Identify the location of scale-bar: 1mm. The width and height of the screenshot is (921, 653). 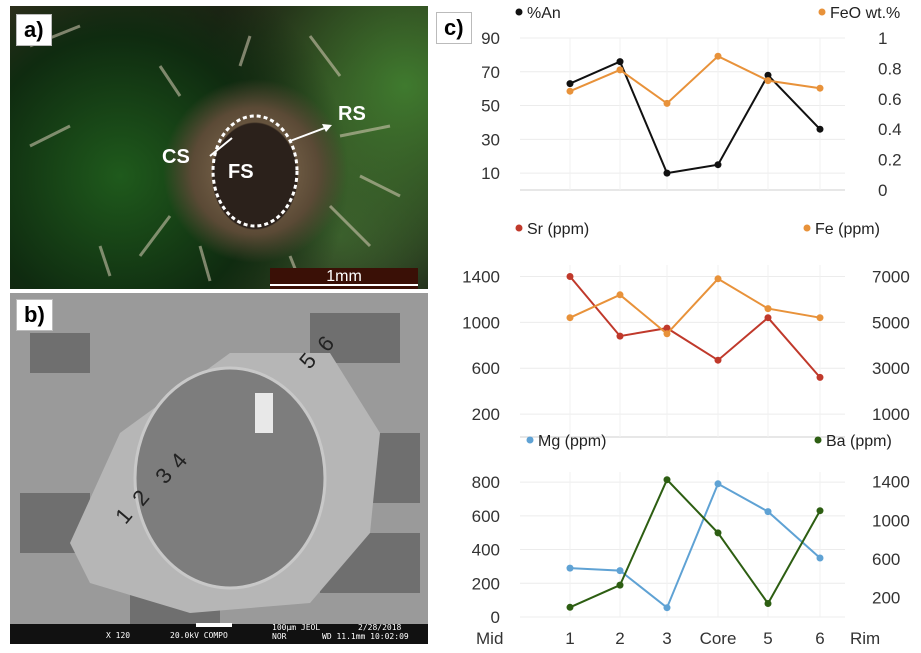
(344, 278).